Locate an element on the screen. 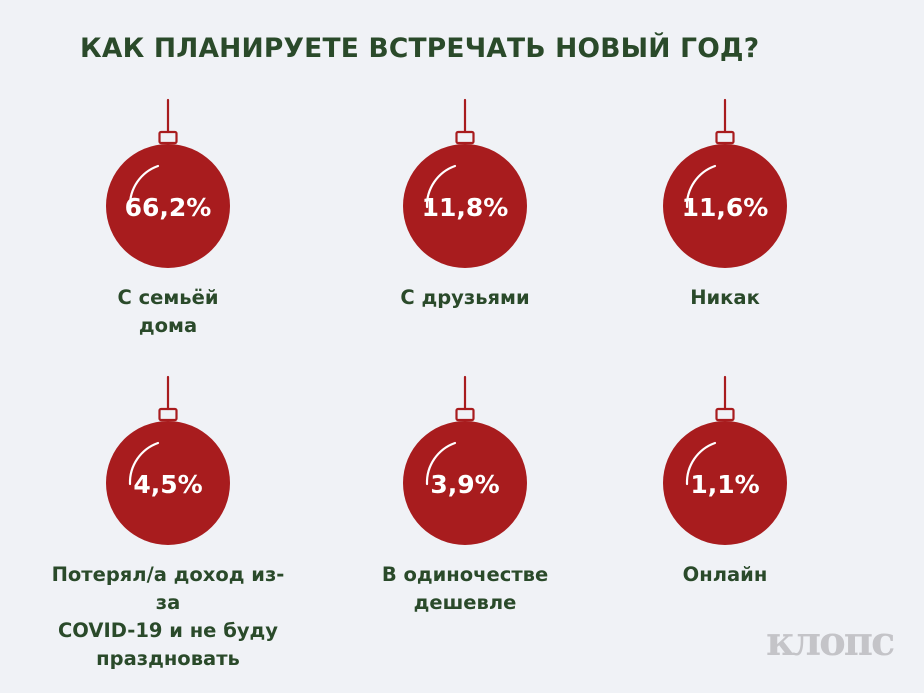  label-line: С друзьями is located at coordinates (465, 297).